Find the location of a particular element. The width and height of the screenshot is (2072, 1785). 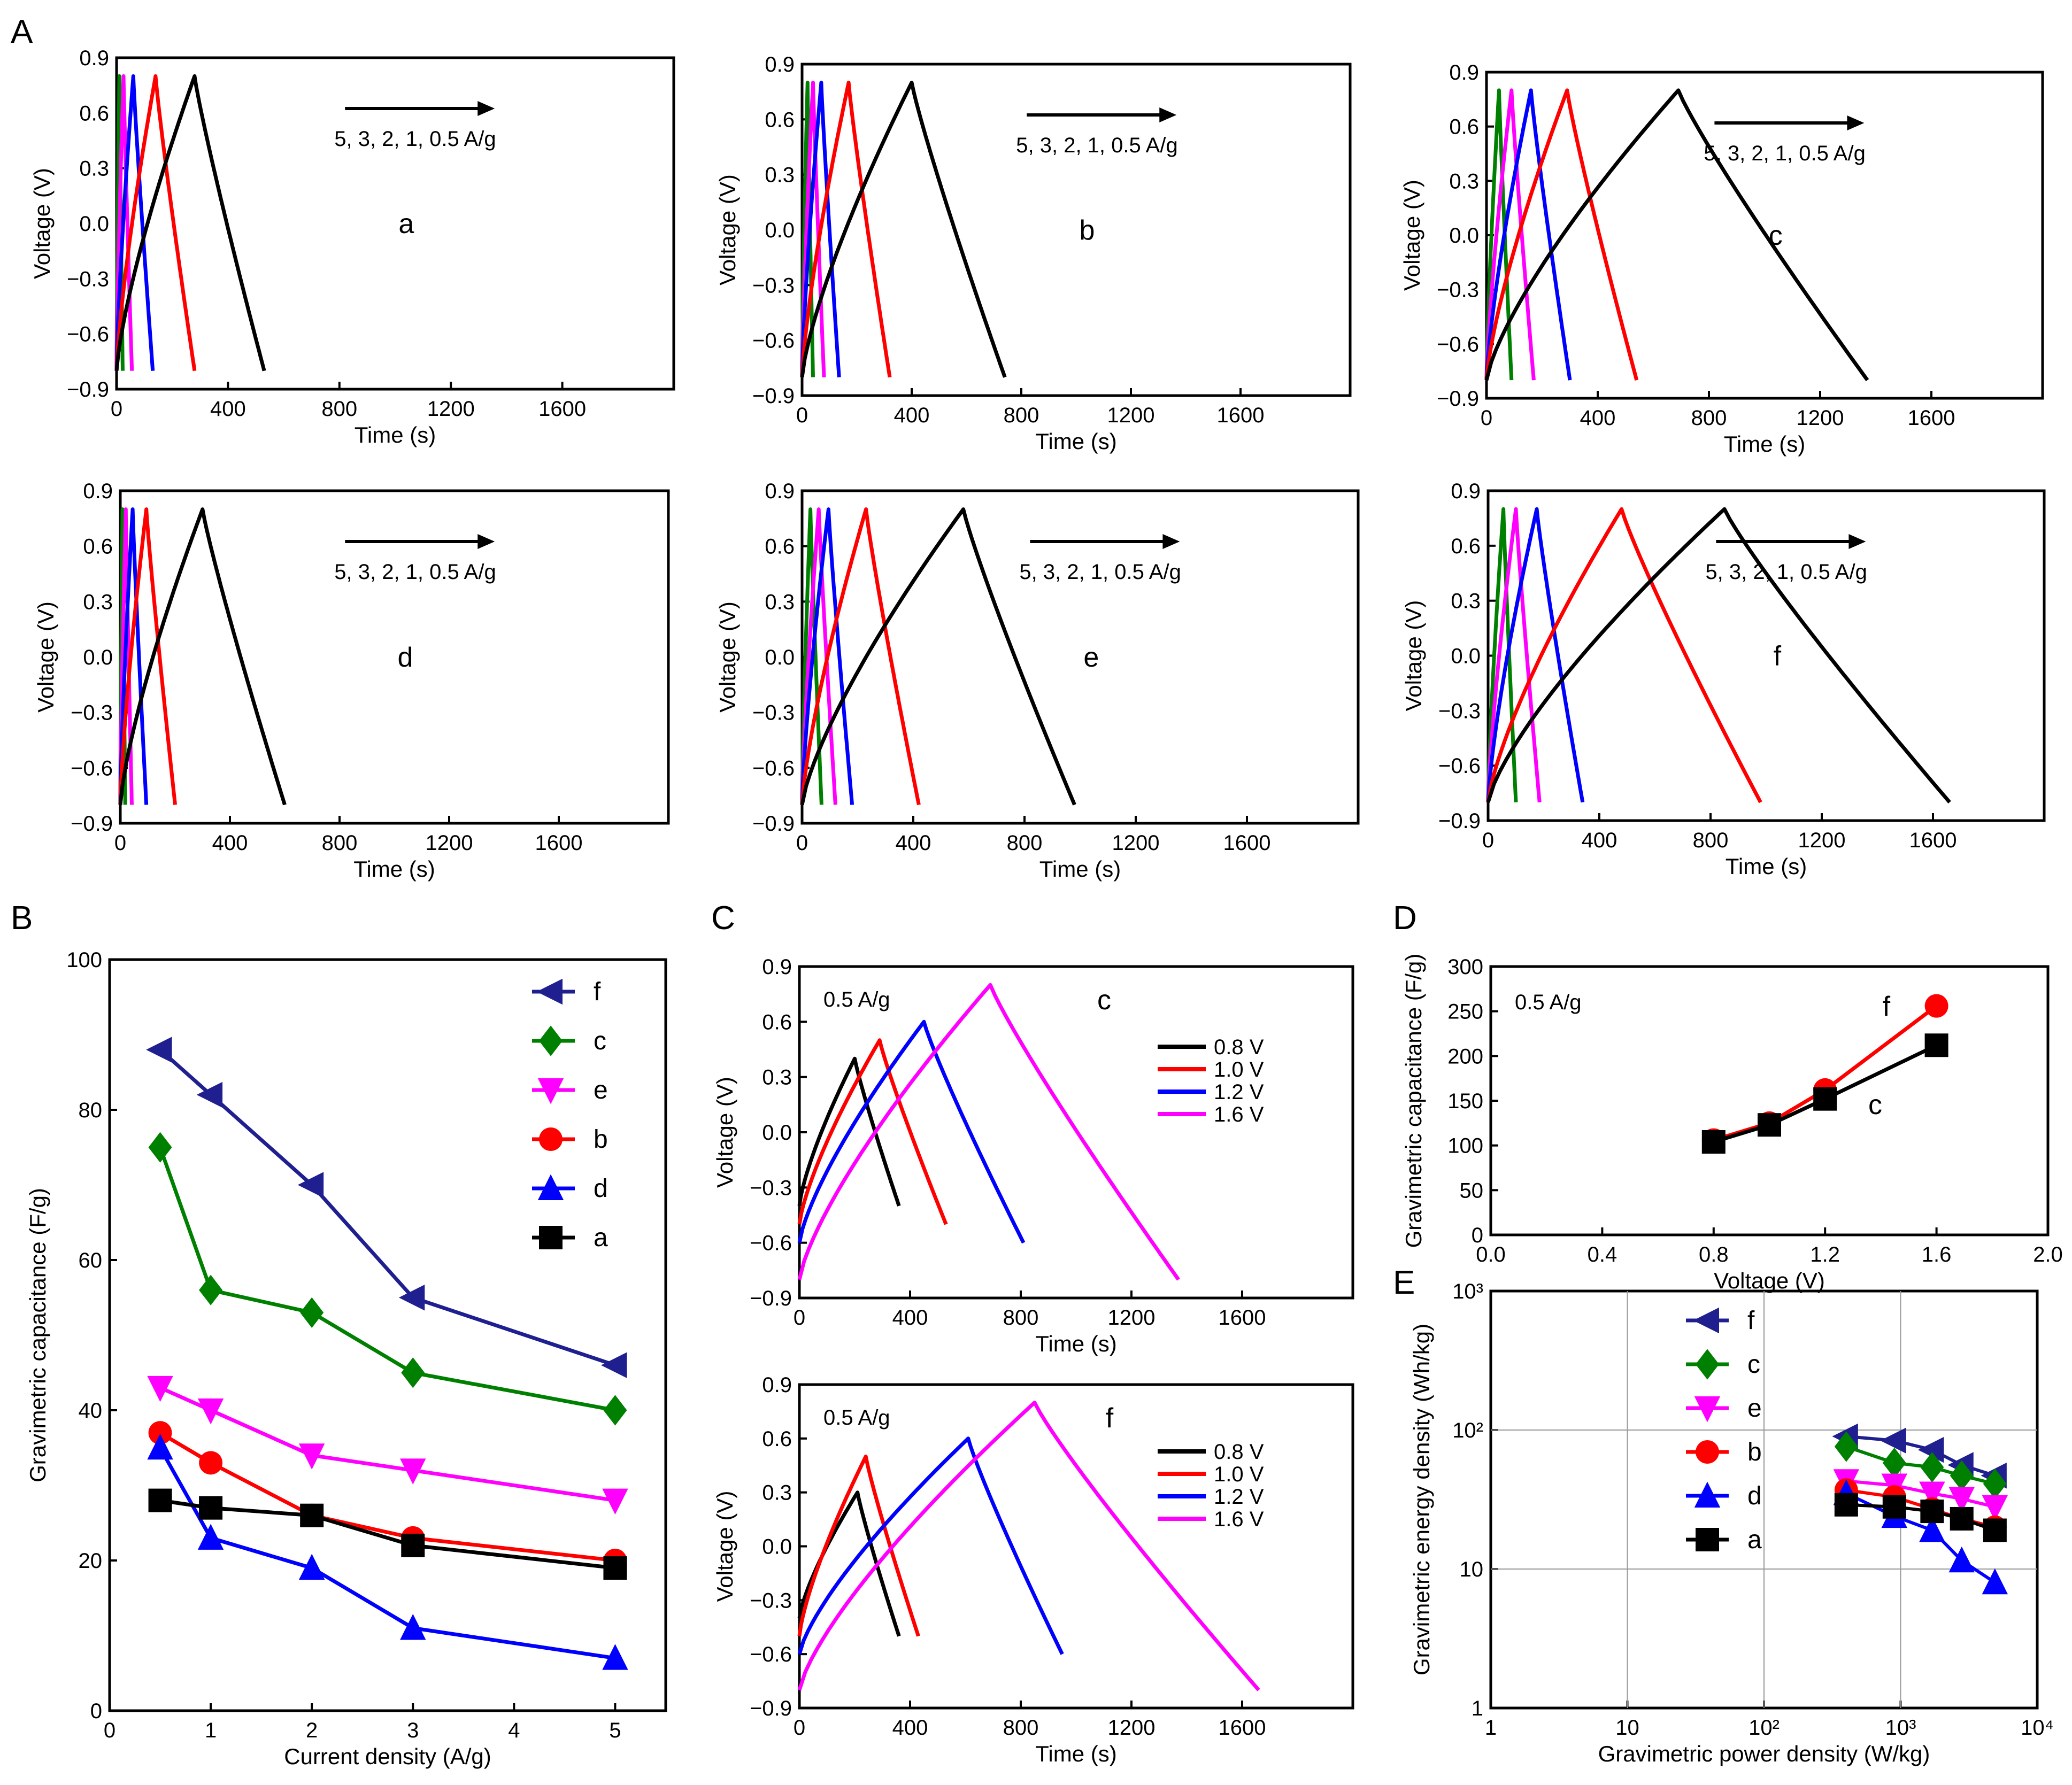

curve-set-label: f is located at coordinates (1778, 656).